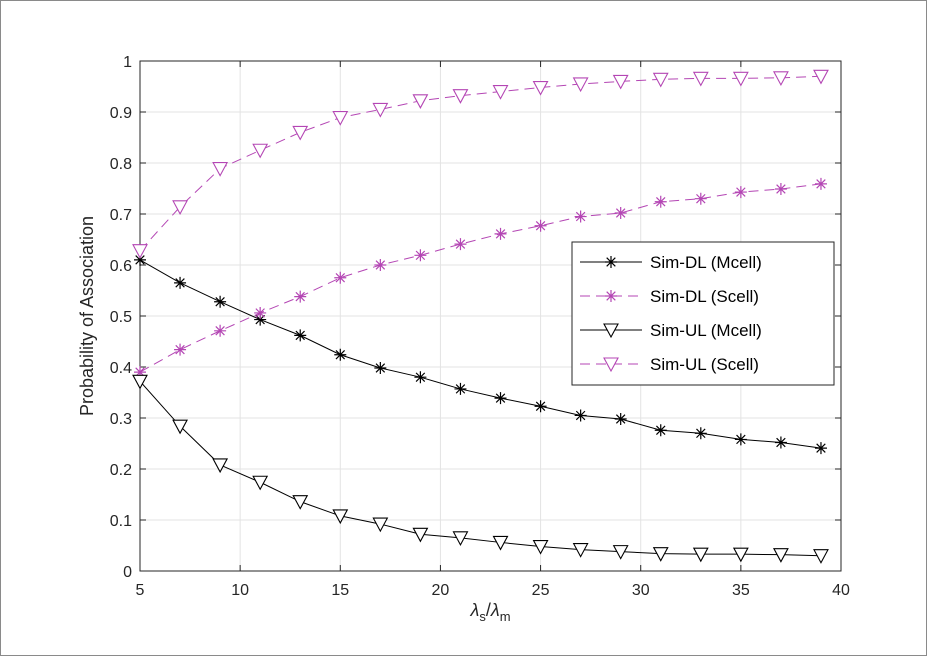  I want to click on y-tick-label: 0.2, so click(121, 470).